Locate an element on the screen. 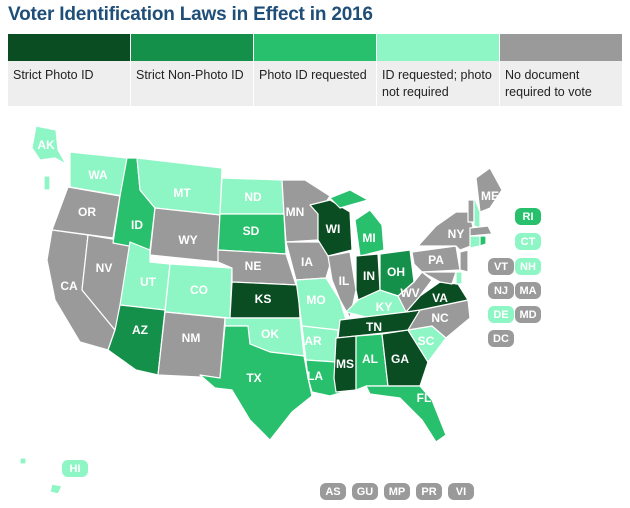  state-label: CA is located at coordinates (69, 286).